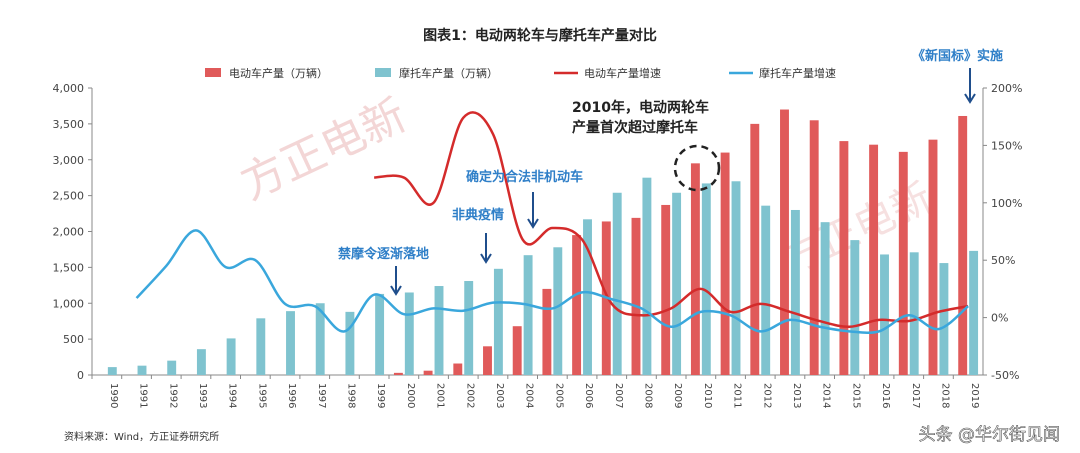 This screenshot has width=1080, height=453. What do you see at coordinates (524, 177) in the screenshot?
I see `annotation-legal: 确定为合法非机动车` at bounding box center [524, 177].